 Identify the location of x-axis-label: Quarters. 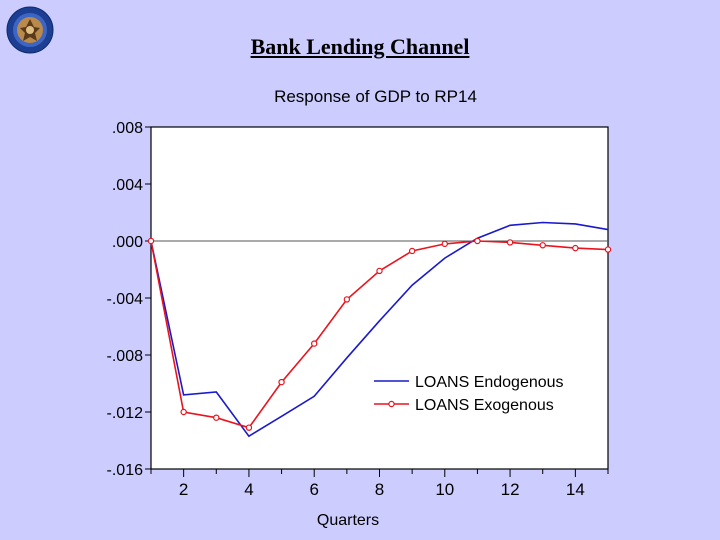
(348, 520).